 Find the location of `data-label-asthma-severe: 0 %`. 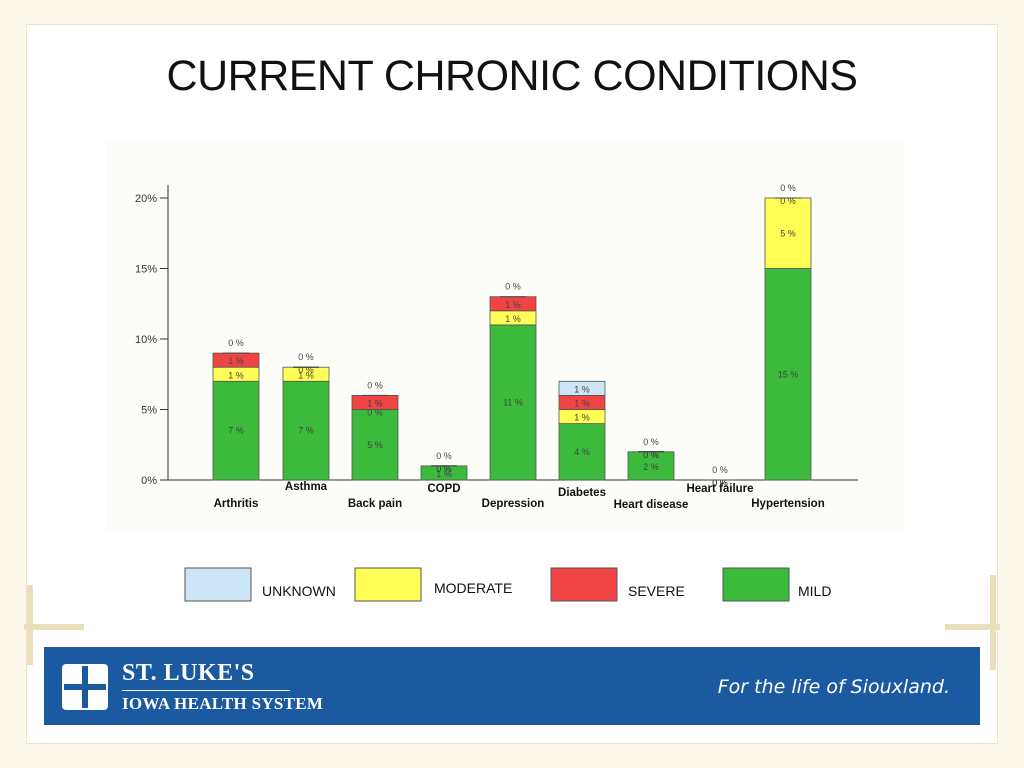

data-label-asthma-severe: 0 % is located at coordinates (306, 370).